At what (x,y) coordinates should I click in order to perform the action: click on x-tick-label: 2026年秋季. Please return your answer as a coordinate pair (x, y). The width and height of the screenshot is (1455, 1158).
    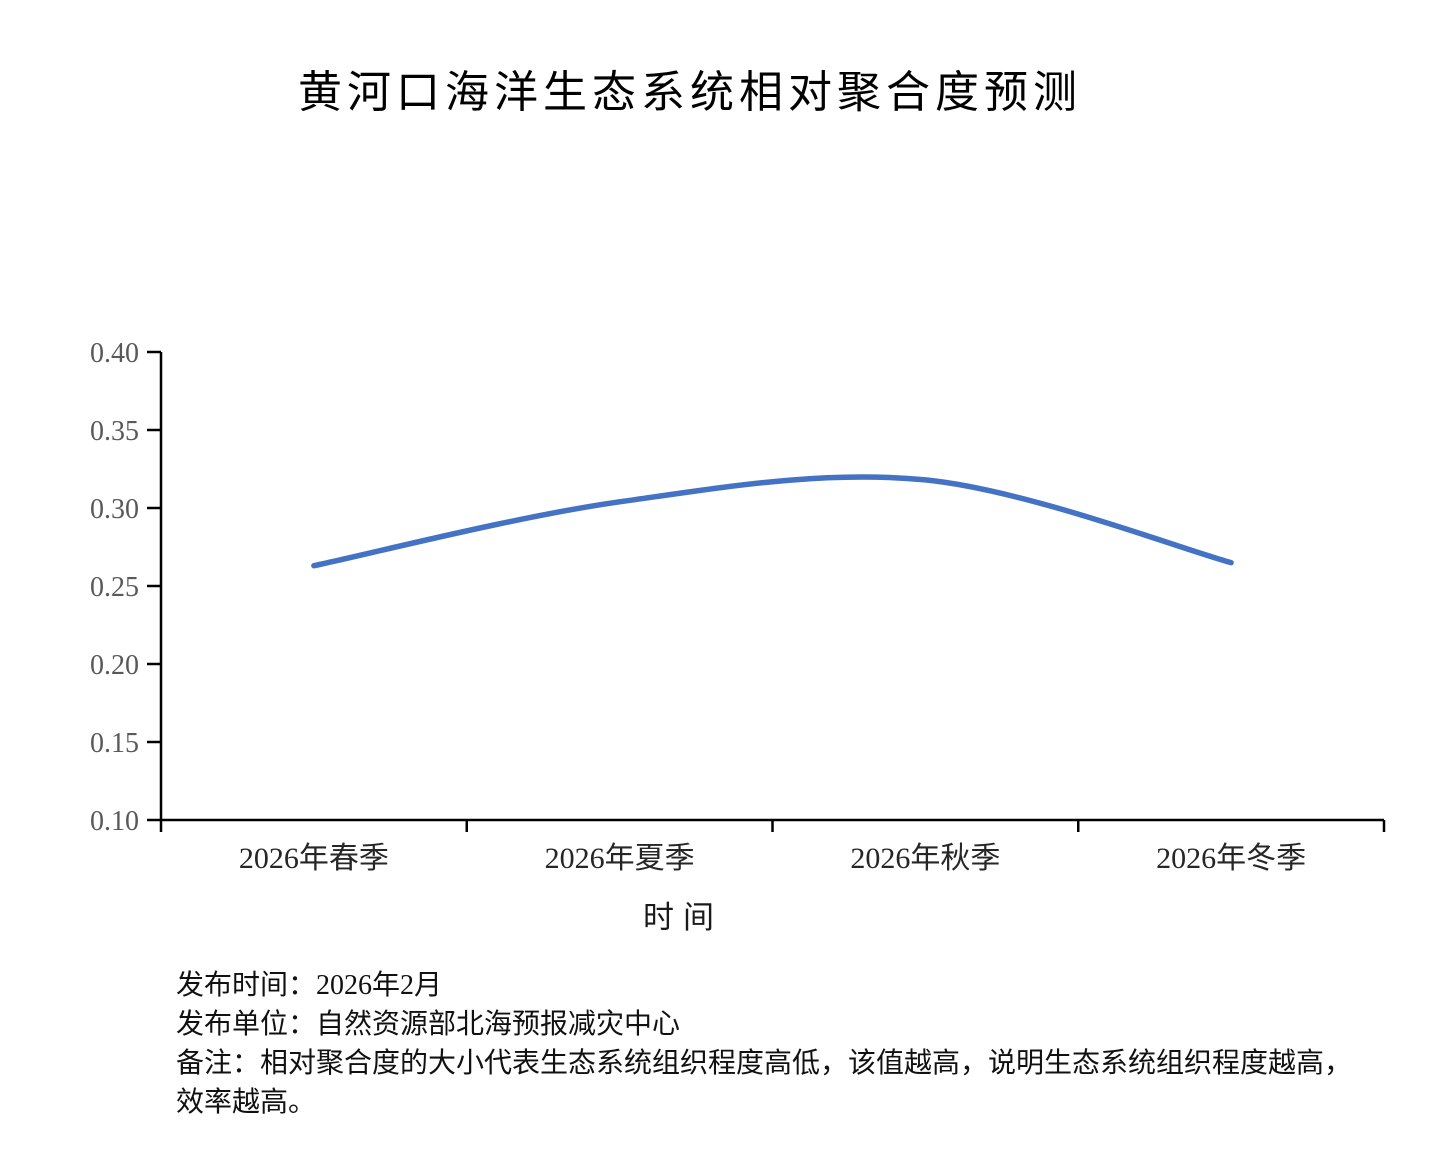
    Looking at the image, I should click on (925, 858).